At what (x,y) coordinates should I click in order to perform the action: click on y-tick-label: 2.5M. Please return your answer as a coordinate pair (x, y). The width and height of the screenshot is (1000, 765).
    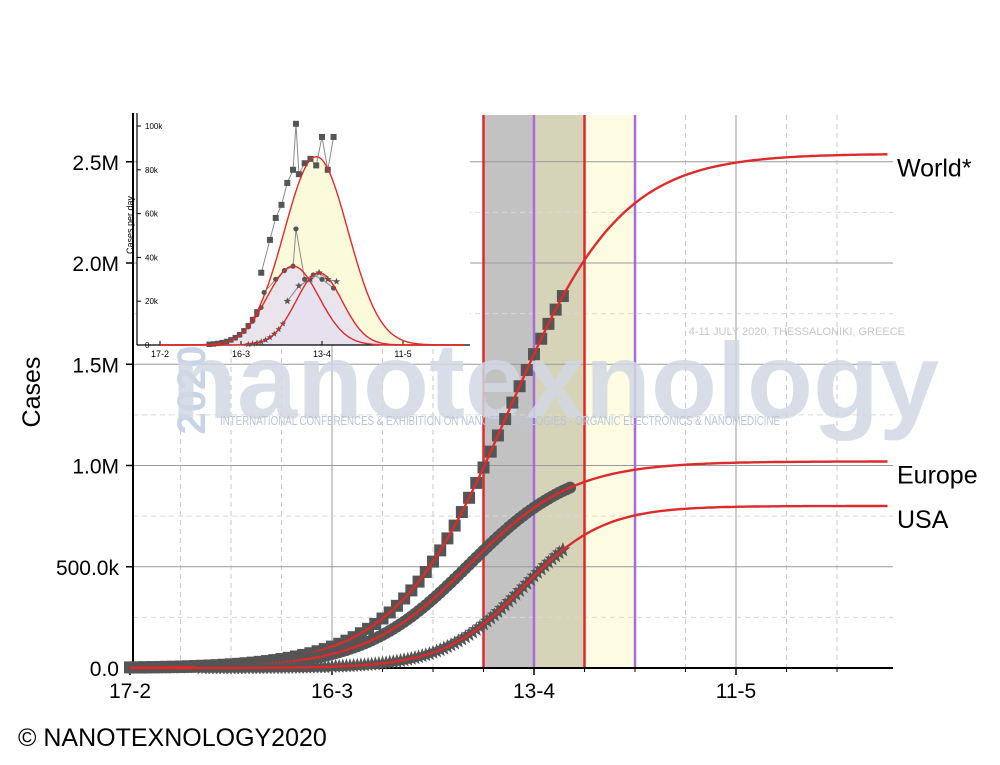
    Looking at the image, I should click on (95, 163).